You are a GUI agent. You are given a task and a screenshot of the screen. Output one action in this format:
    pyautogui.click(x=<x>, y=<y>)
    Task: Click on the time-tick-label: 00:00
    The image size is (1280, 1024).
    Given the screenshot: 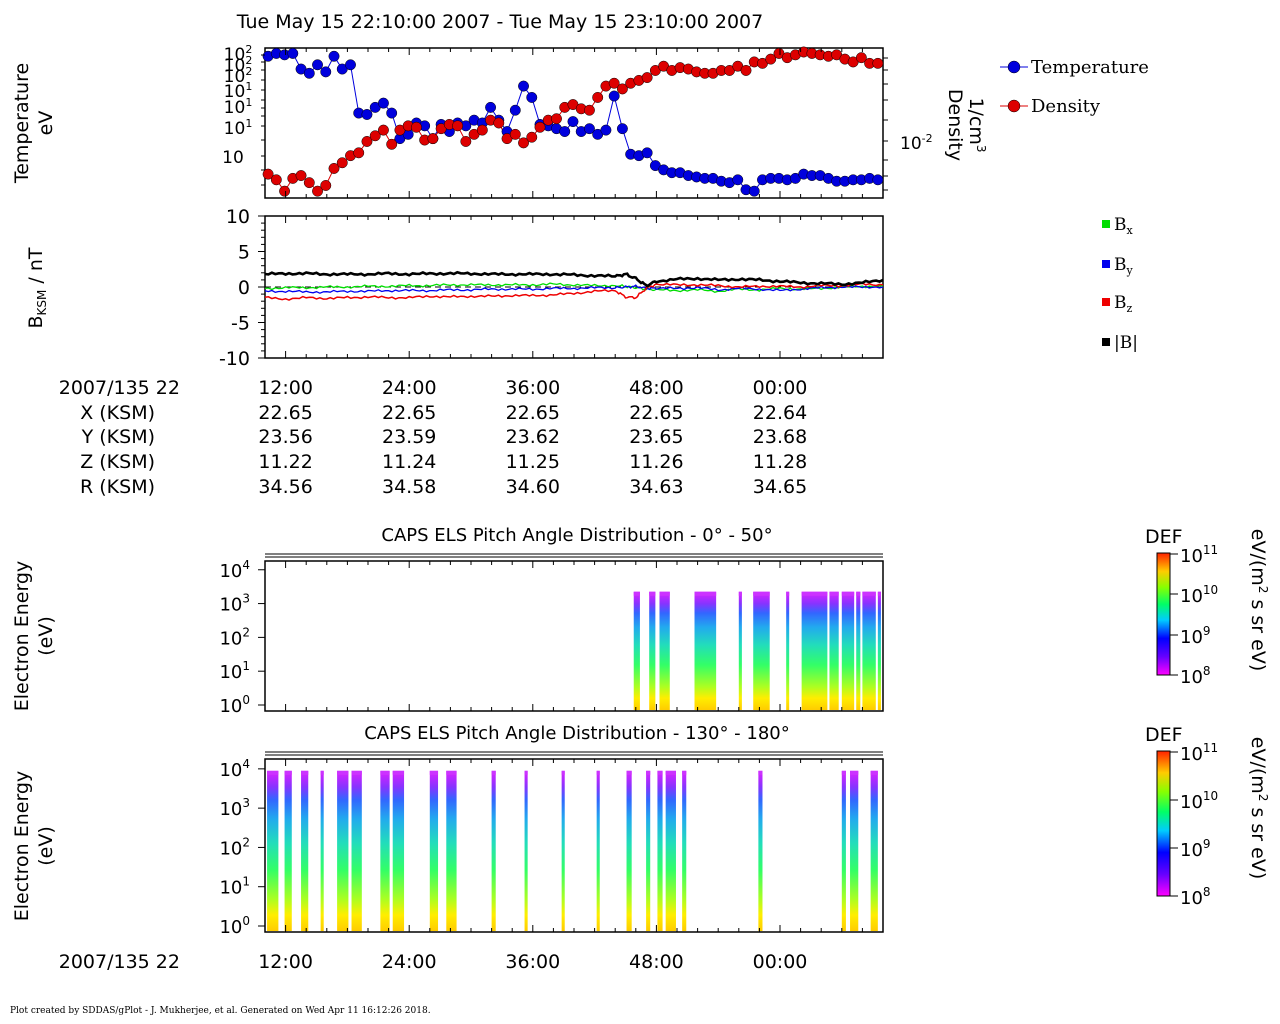 What is the action you would take?
    pyautogui.click(x=780, y=962)
    